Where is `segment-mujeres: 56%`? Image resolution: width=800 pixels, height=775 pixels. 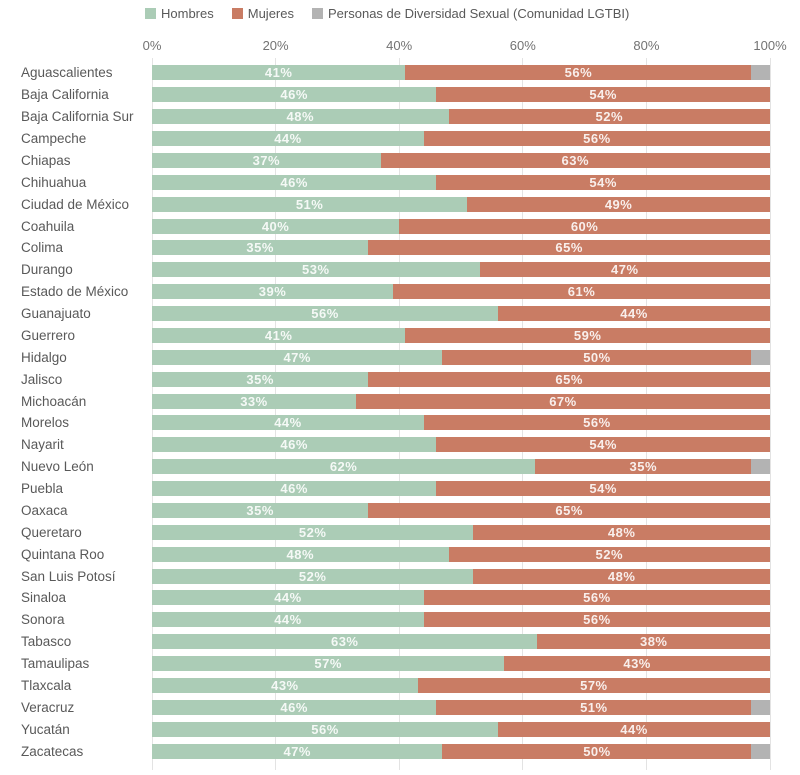
segment-mujeres: 56% is located at coordinates (578, 73).